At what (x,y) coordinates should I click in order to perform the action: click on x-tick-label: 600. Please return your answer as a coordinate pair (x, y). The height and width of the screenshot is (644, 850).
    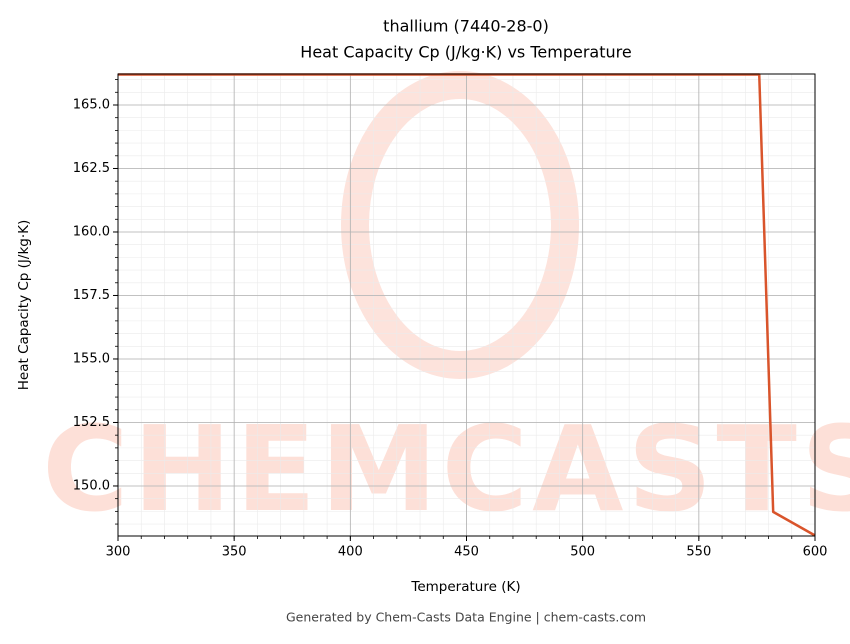
    Looking at the image, I should click on (815, 552).